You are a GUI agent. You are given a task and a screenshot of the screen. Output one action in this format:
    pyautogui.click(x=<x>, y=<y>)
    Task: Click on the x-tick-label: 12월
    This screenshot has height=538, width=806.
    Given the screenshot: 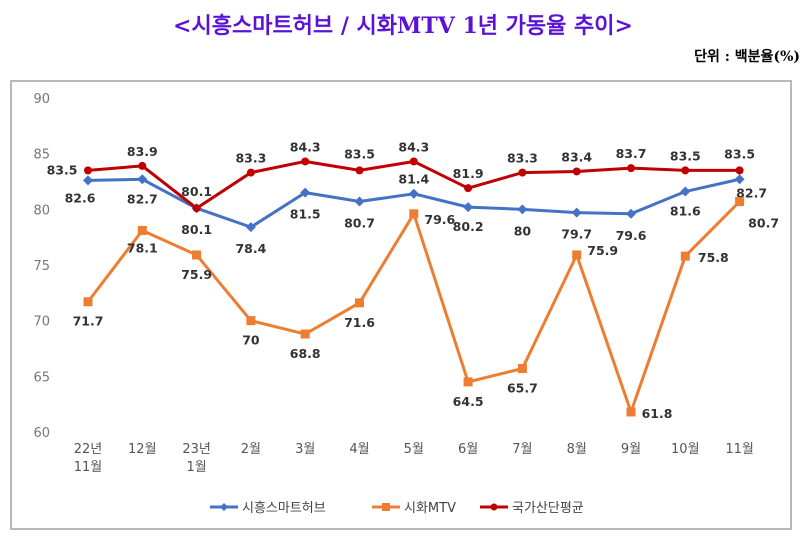 What is the action you would take?
    pyautogui.click(x=142, y=449)
    